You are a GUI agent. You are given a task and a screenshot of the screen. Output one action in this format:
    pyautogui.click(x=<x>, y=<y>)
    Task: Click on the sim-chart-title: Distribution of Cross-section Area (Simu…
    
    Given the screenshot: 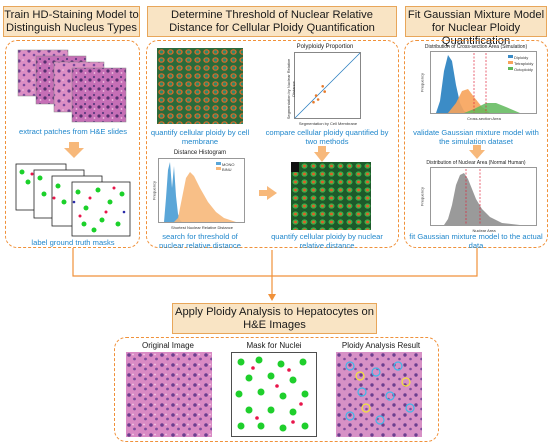 What is the action you would take?
    pyautogui.click(x=476, y=47)
    